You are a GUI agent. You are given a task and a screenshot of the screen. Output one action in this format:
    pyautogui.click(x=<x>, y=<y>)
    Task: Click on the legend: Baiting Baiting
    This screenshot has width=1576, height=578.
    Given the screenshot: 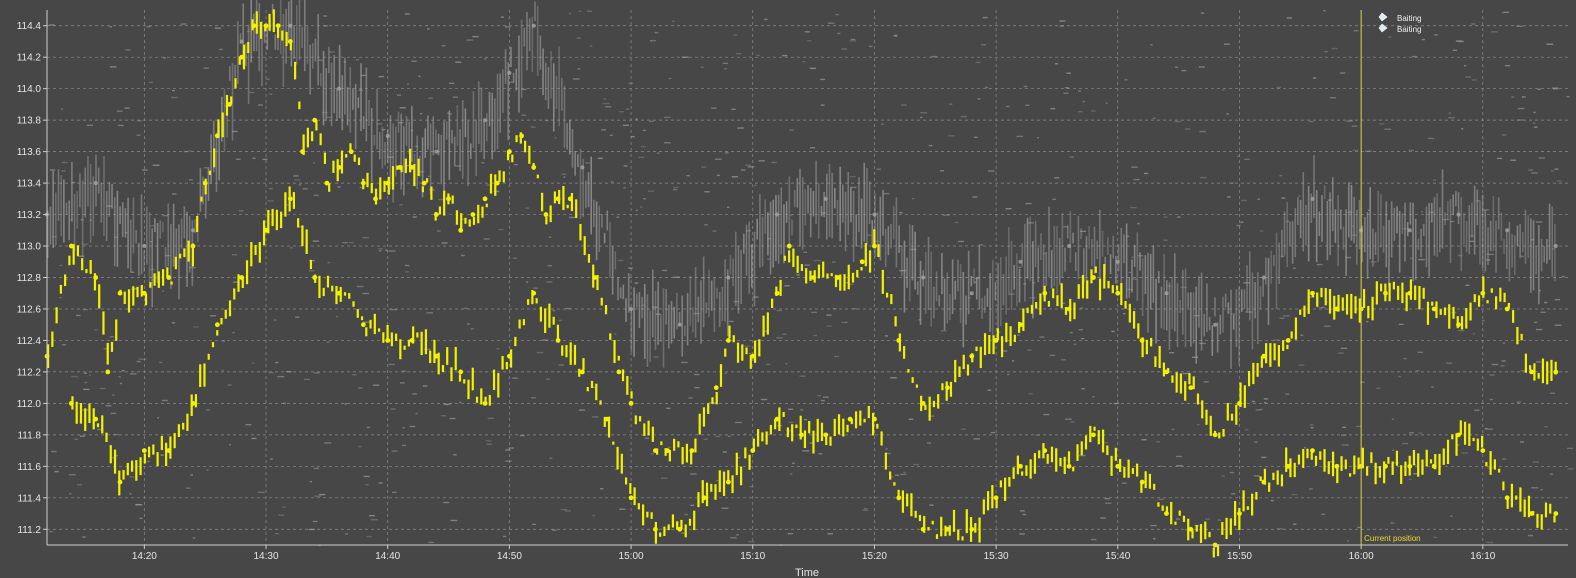 What is the action you would take?
    pyautogui.click(x=1399, y=23)
    